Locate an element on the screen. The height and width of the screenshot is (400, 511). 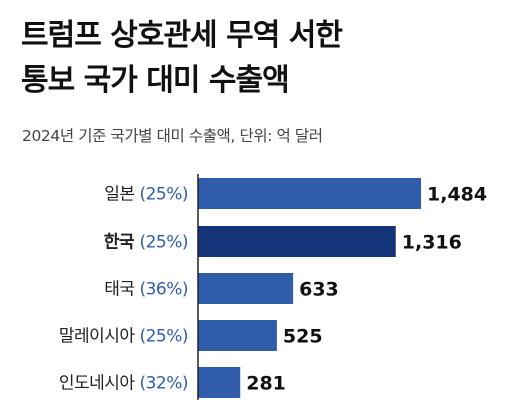
value-label-4: 281 is located at coordinates (266, 384).